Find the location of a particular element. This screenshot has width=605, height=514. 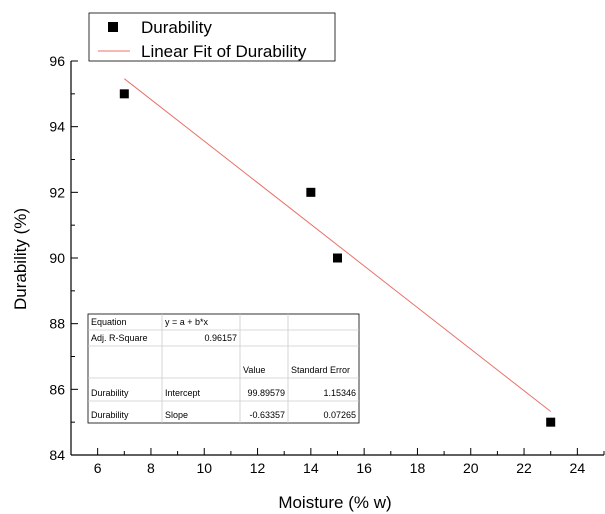

x-tick-label: 22 is located at coordinates (524, 468).